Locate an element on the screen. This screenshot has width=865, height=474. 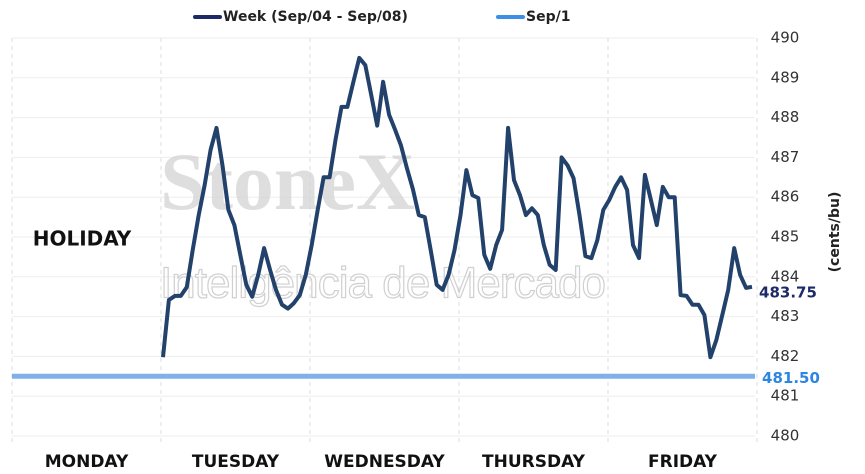
x-tick-label: WEDNESDAY is located at coordinates (384, 462).